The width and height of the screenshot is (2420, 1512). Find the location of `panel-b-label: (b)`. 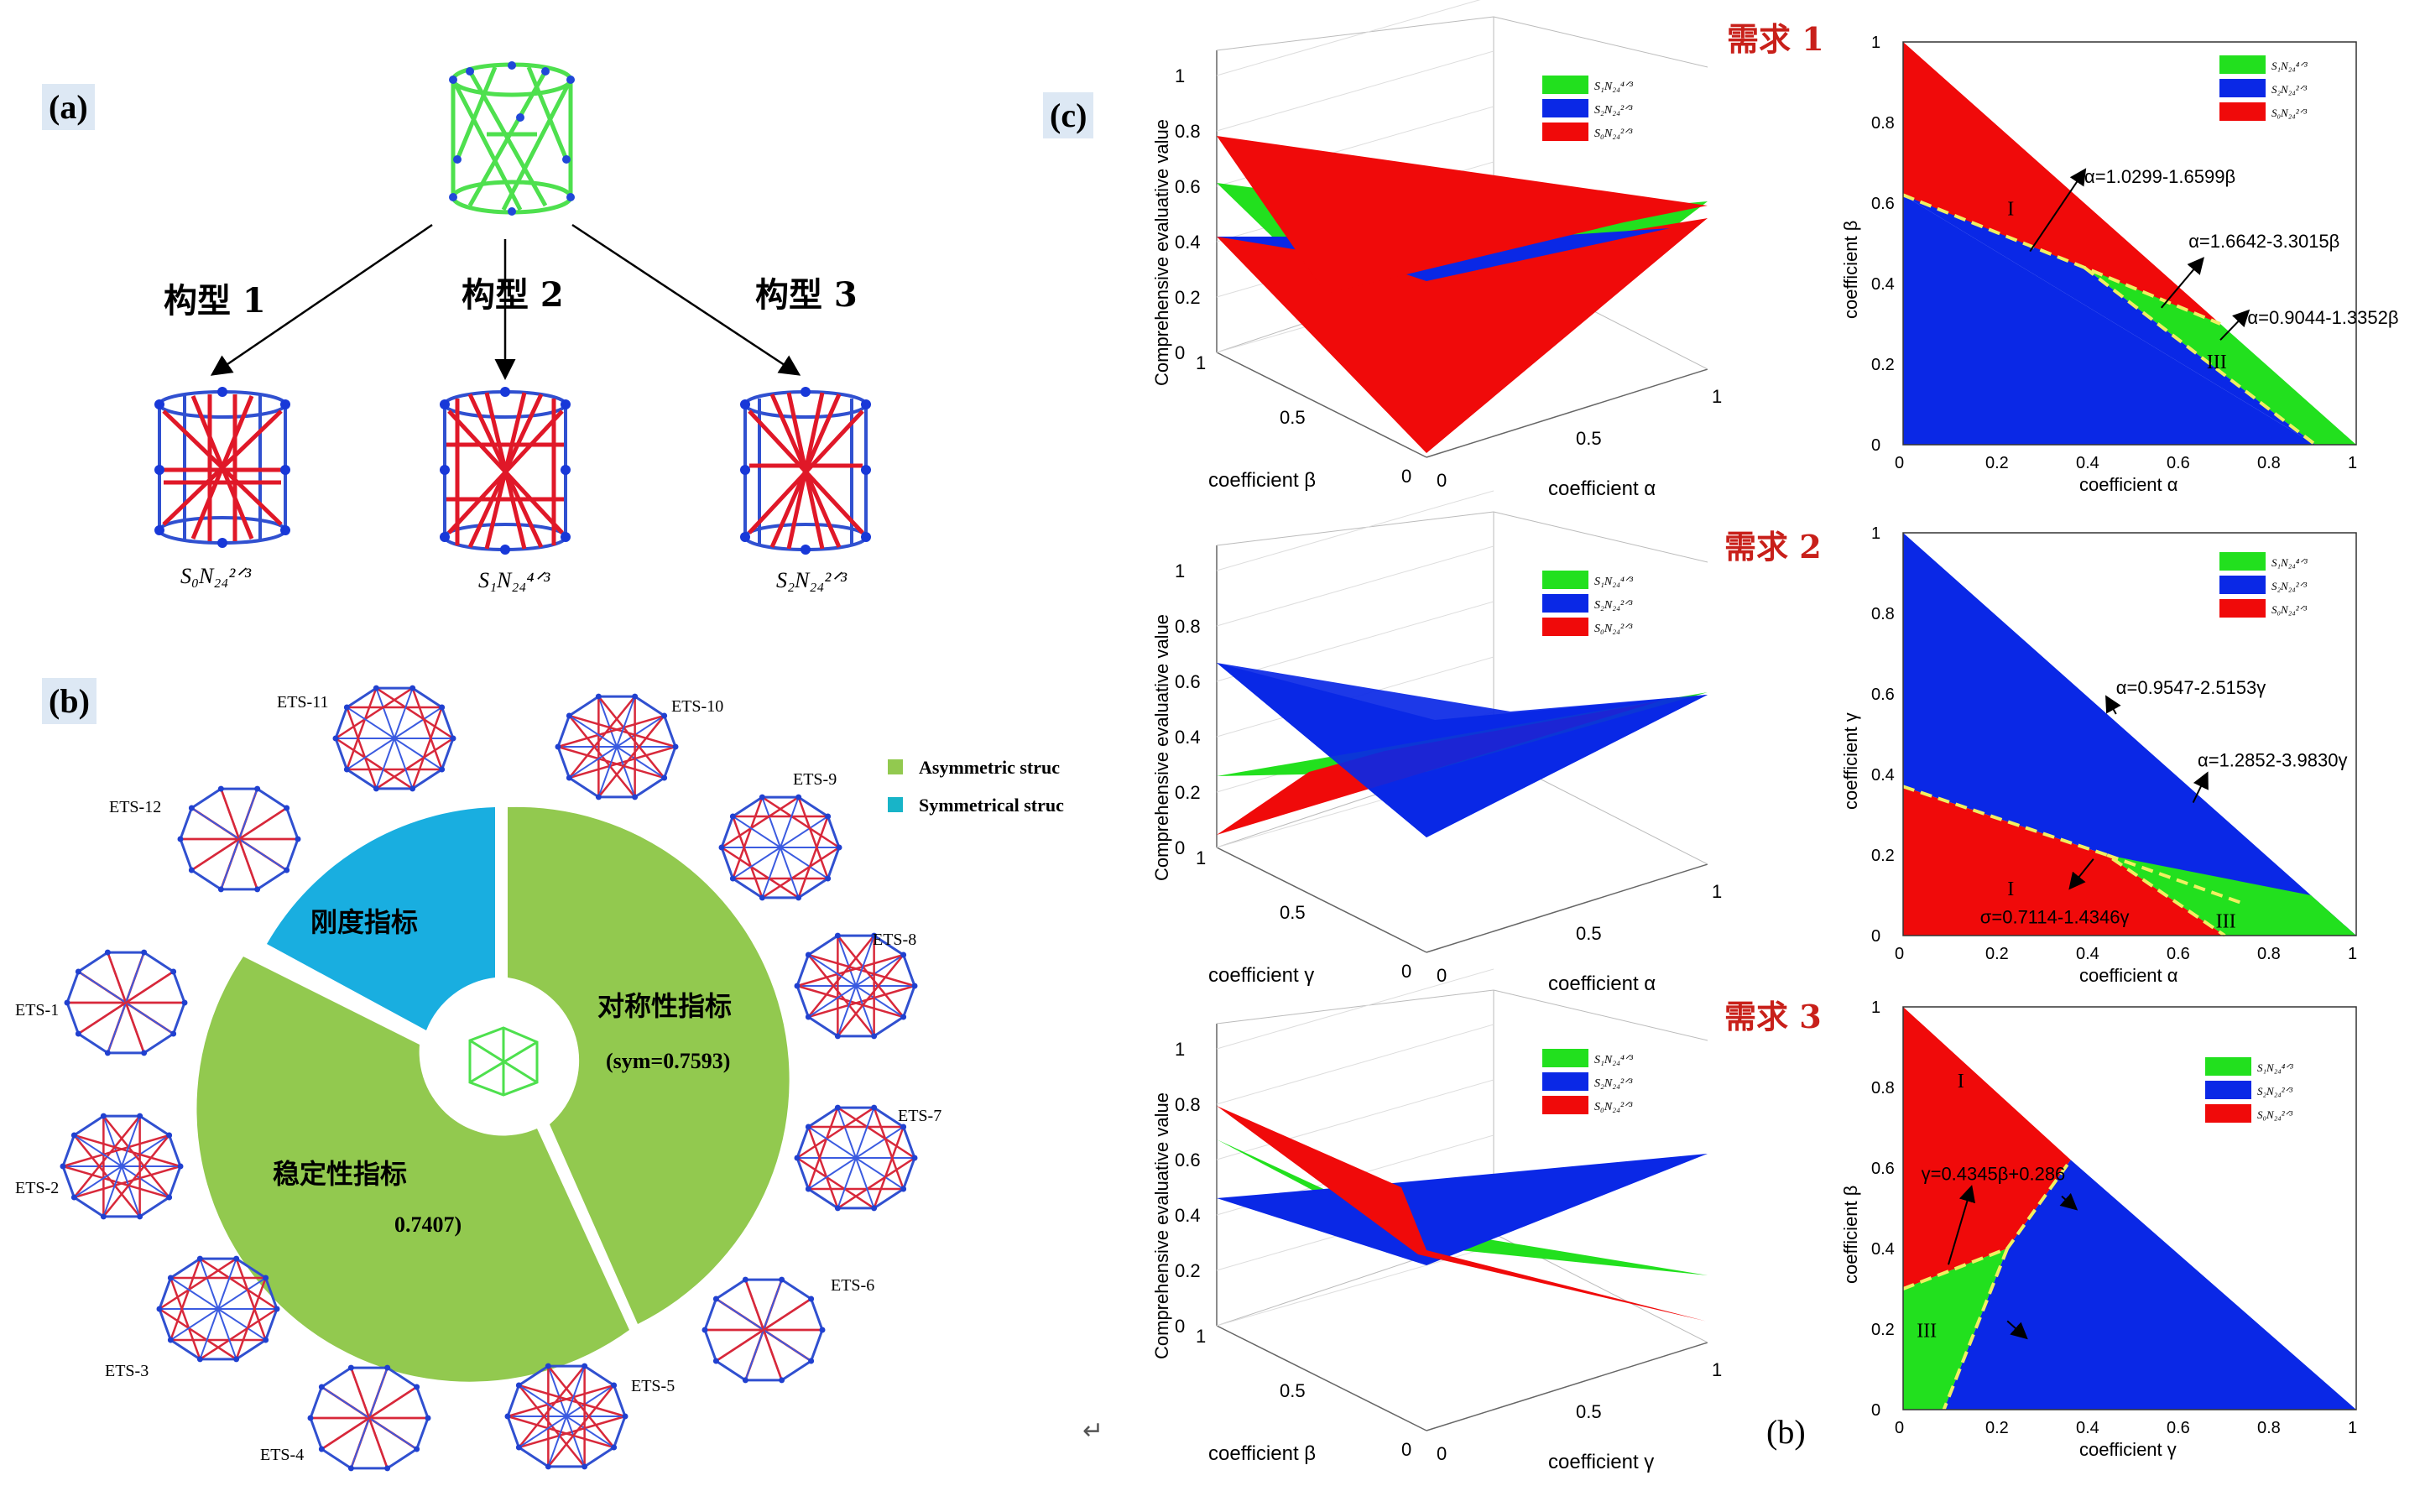

panel-b-label: (b) is located at coordinates (69, 701).